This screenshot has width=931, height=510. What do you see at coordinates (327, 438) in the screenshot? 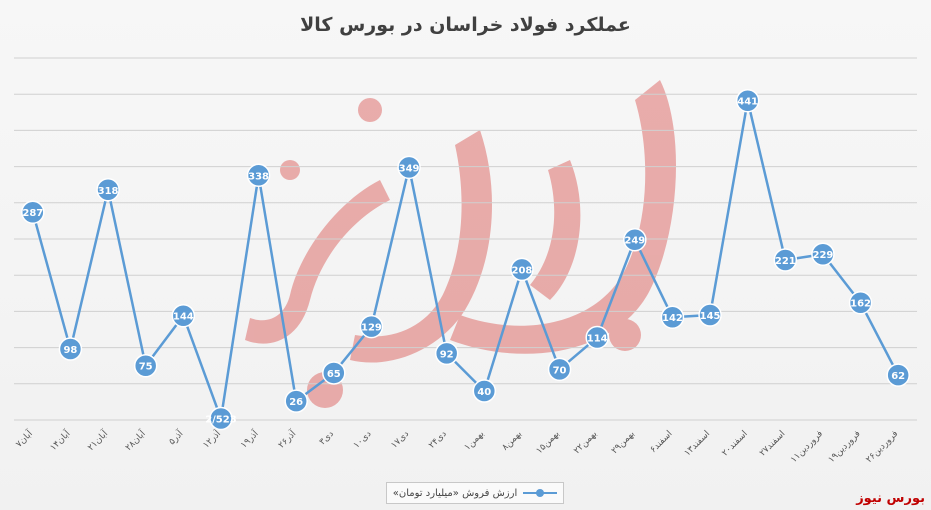
I see `x-tick-label: ۳دی` at bounding box center [327, 438].